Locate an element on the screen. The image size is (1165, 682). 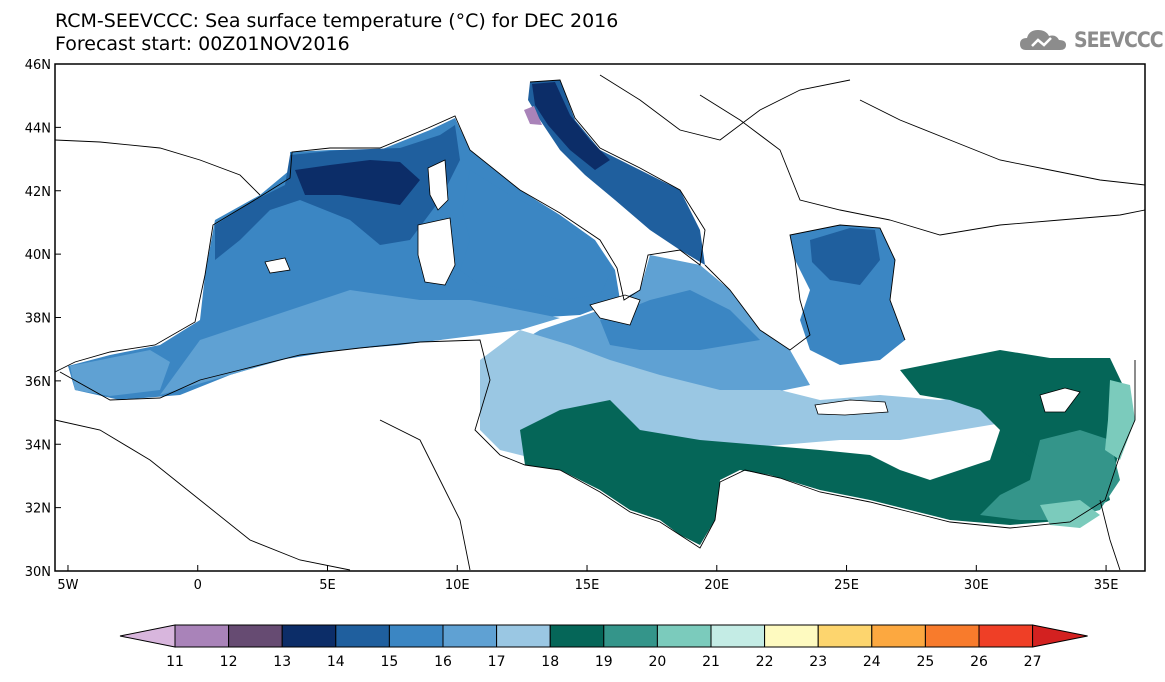
x-tick-label: 35E is located at coordinates (1106, 585).